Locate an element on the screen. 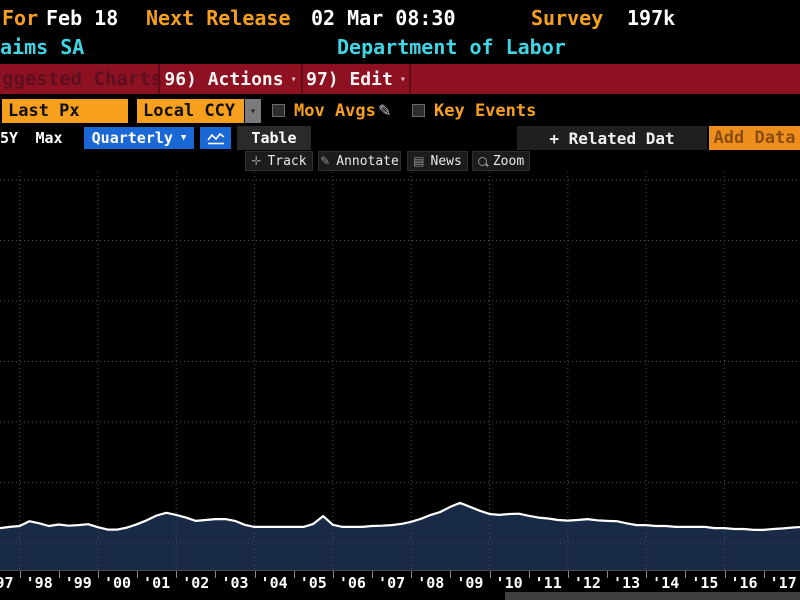 The width and height of the screenshot is (800, 600). release-for-date: Feb 18 is located at coordinates (82, 18).